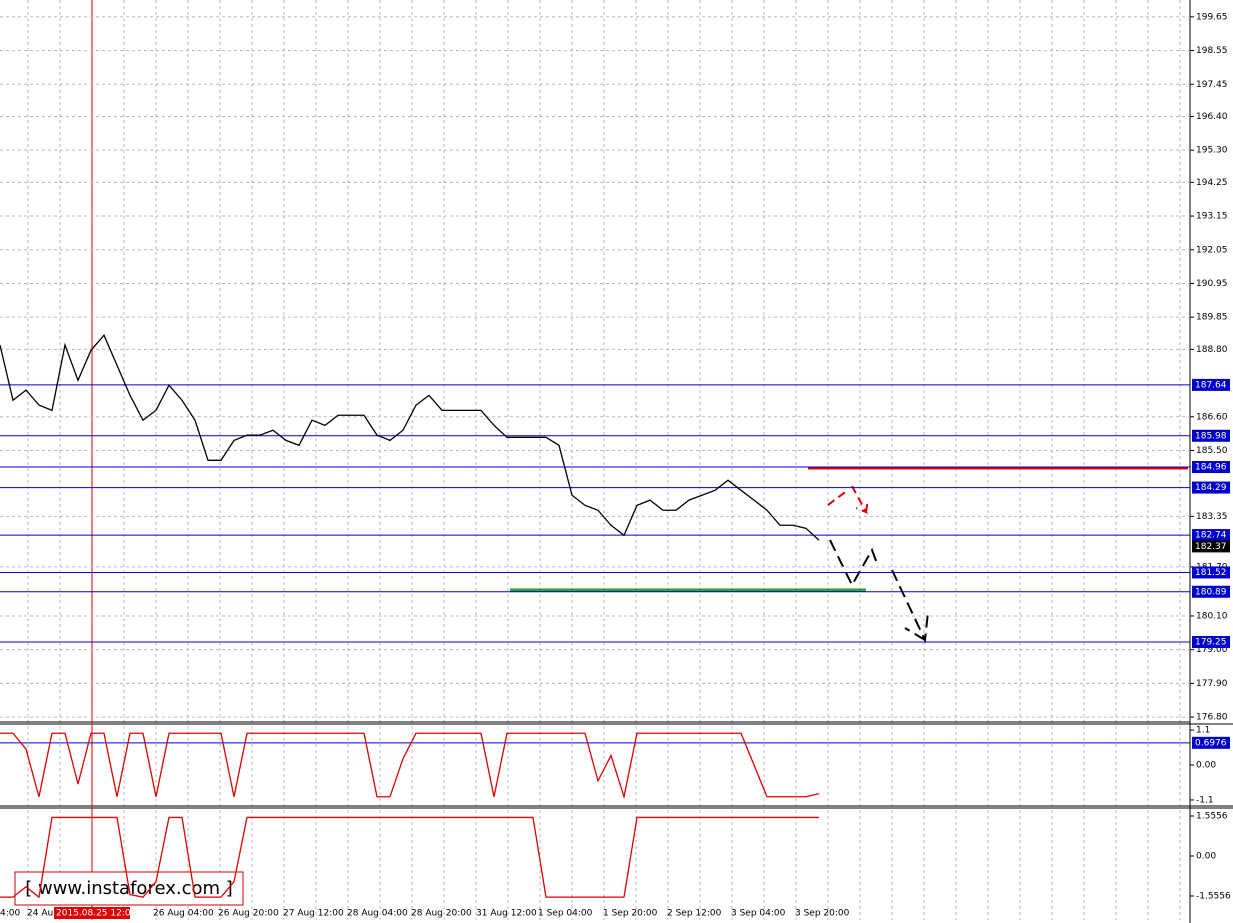 The width and height of the screenshot is (1233, 923). I want to click on y-tick-label: 179.00, so click(1212, 650).